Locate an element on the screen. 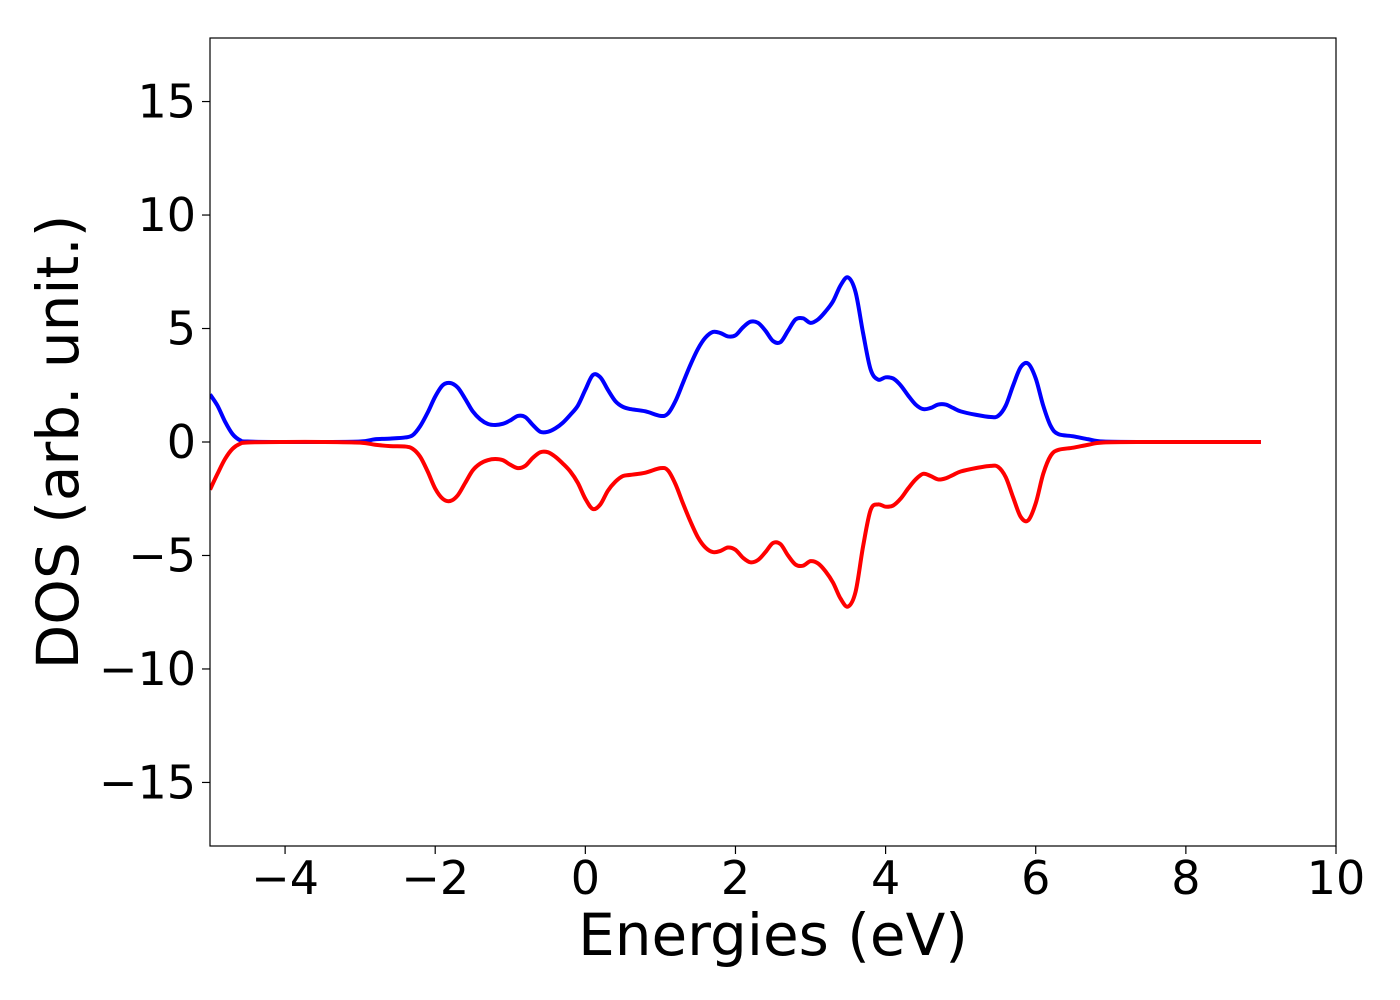 The width and height of the screenshot is (1400, 1000). x-tick-label: 6 is located at coordinates (1035, 878).